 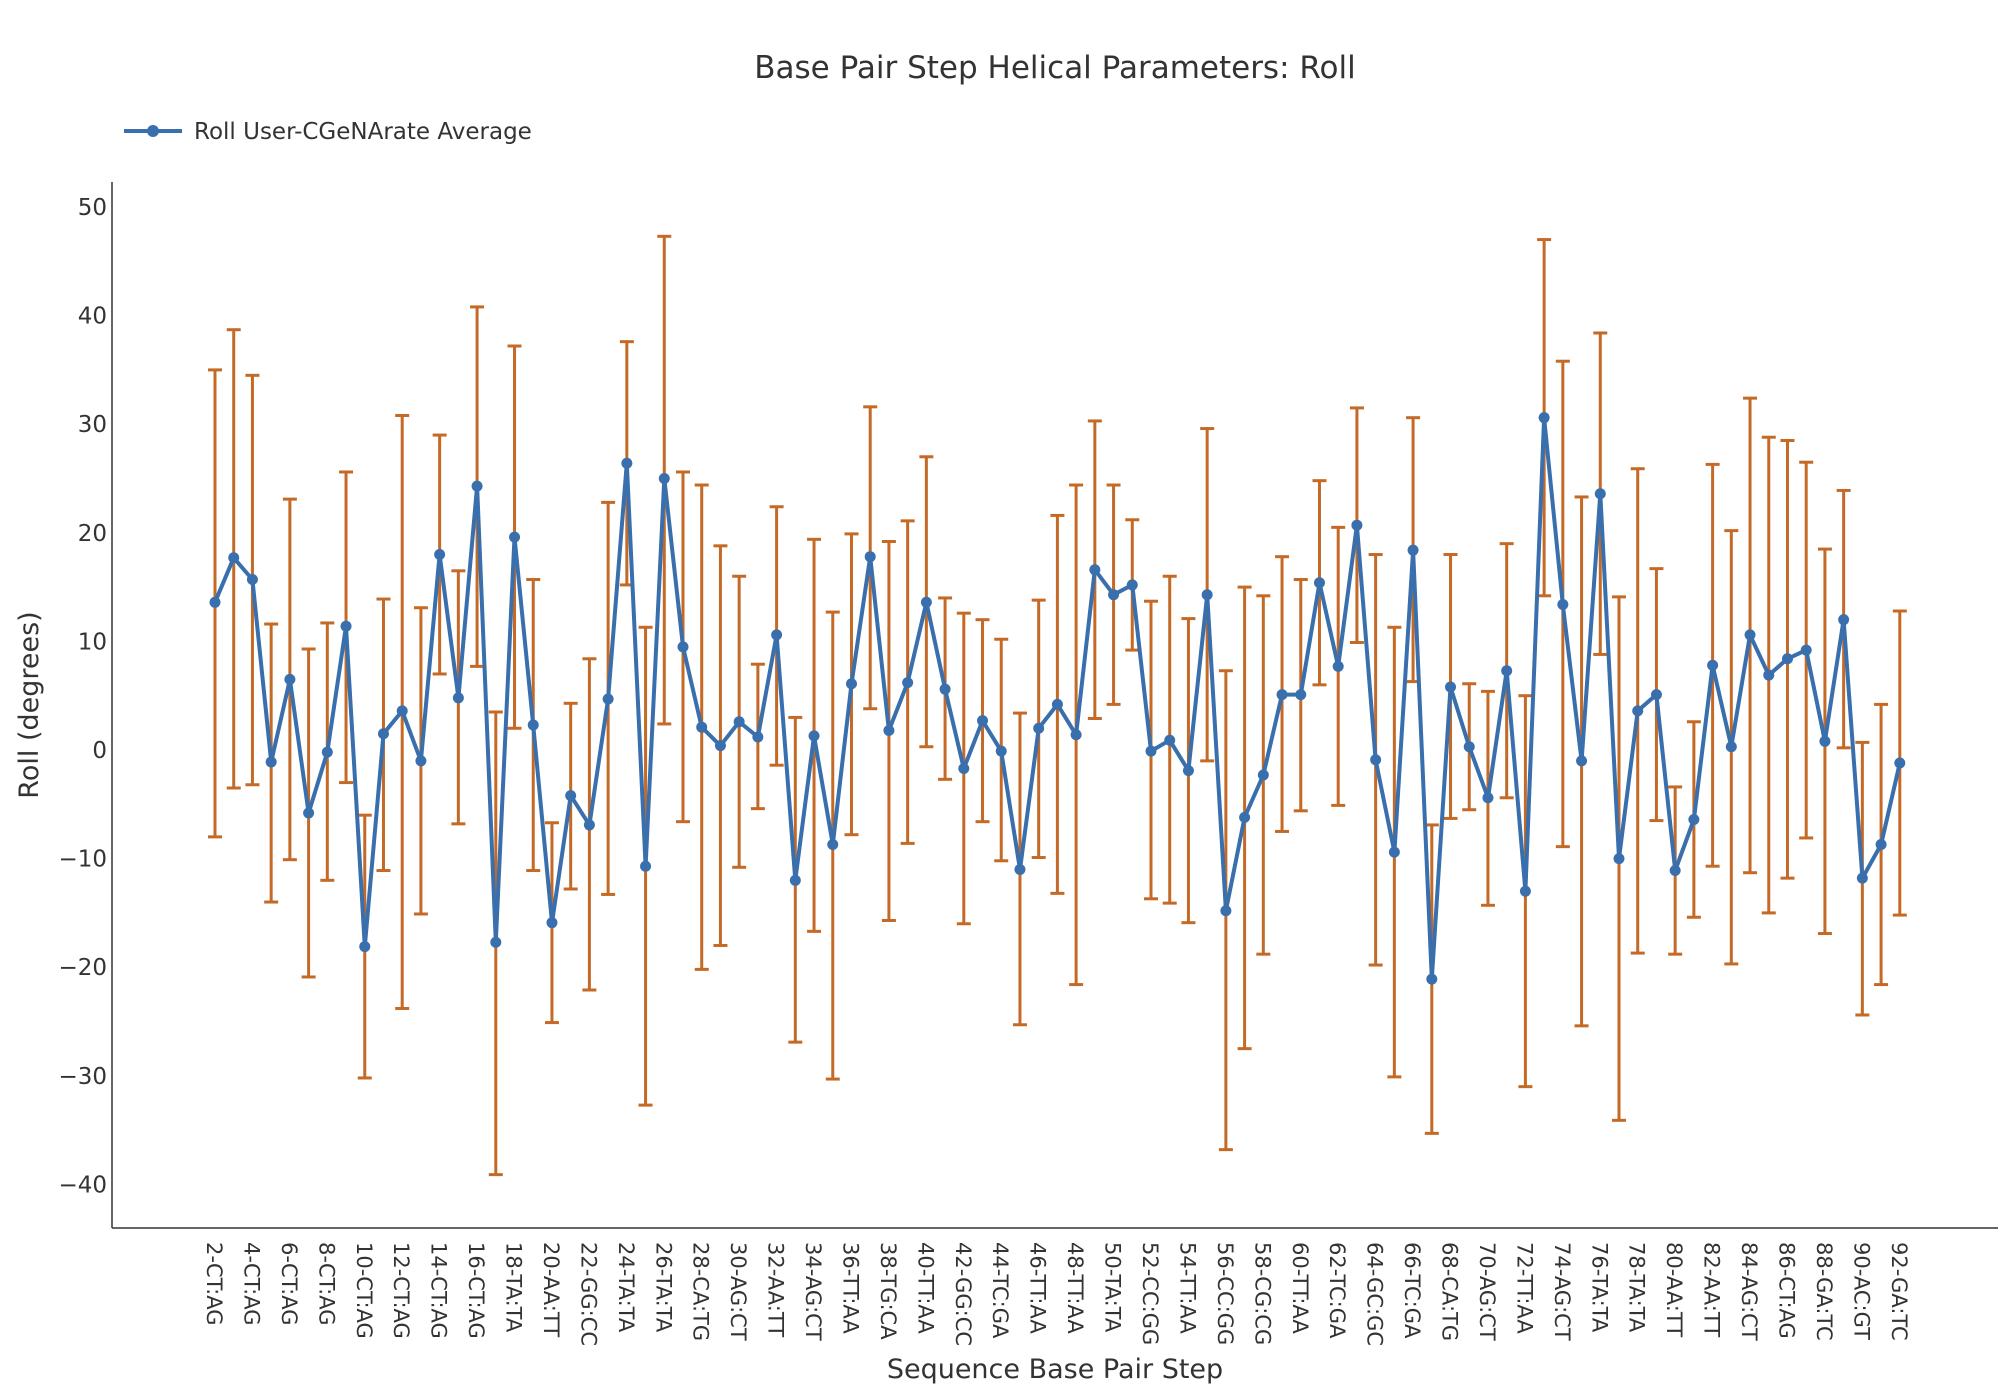 What do you see at coordinates (1899, 1291) in the screenshot?
I see `x-tick-label: 92-GA:TC` at bounding box center [1899, 1291].